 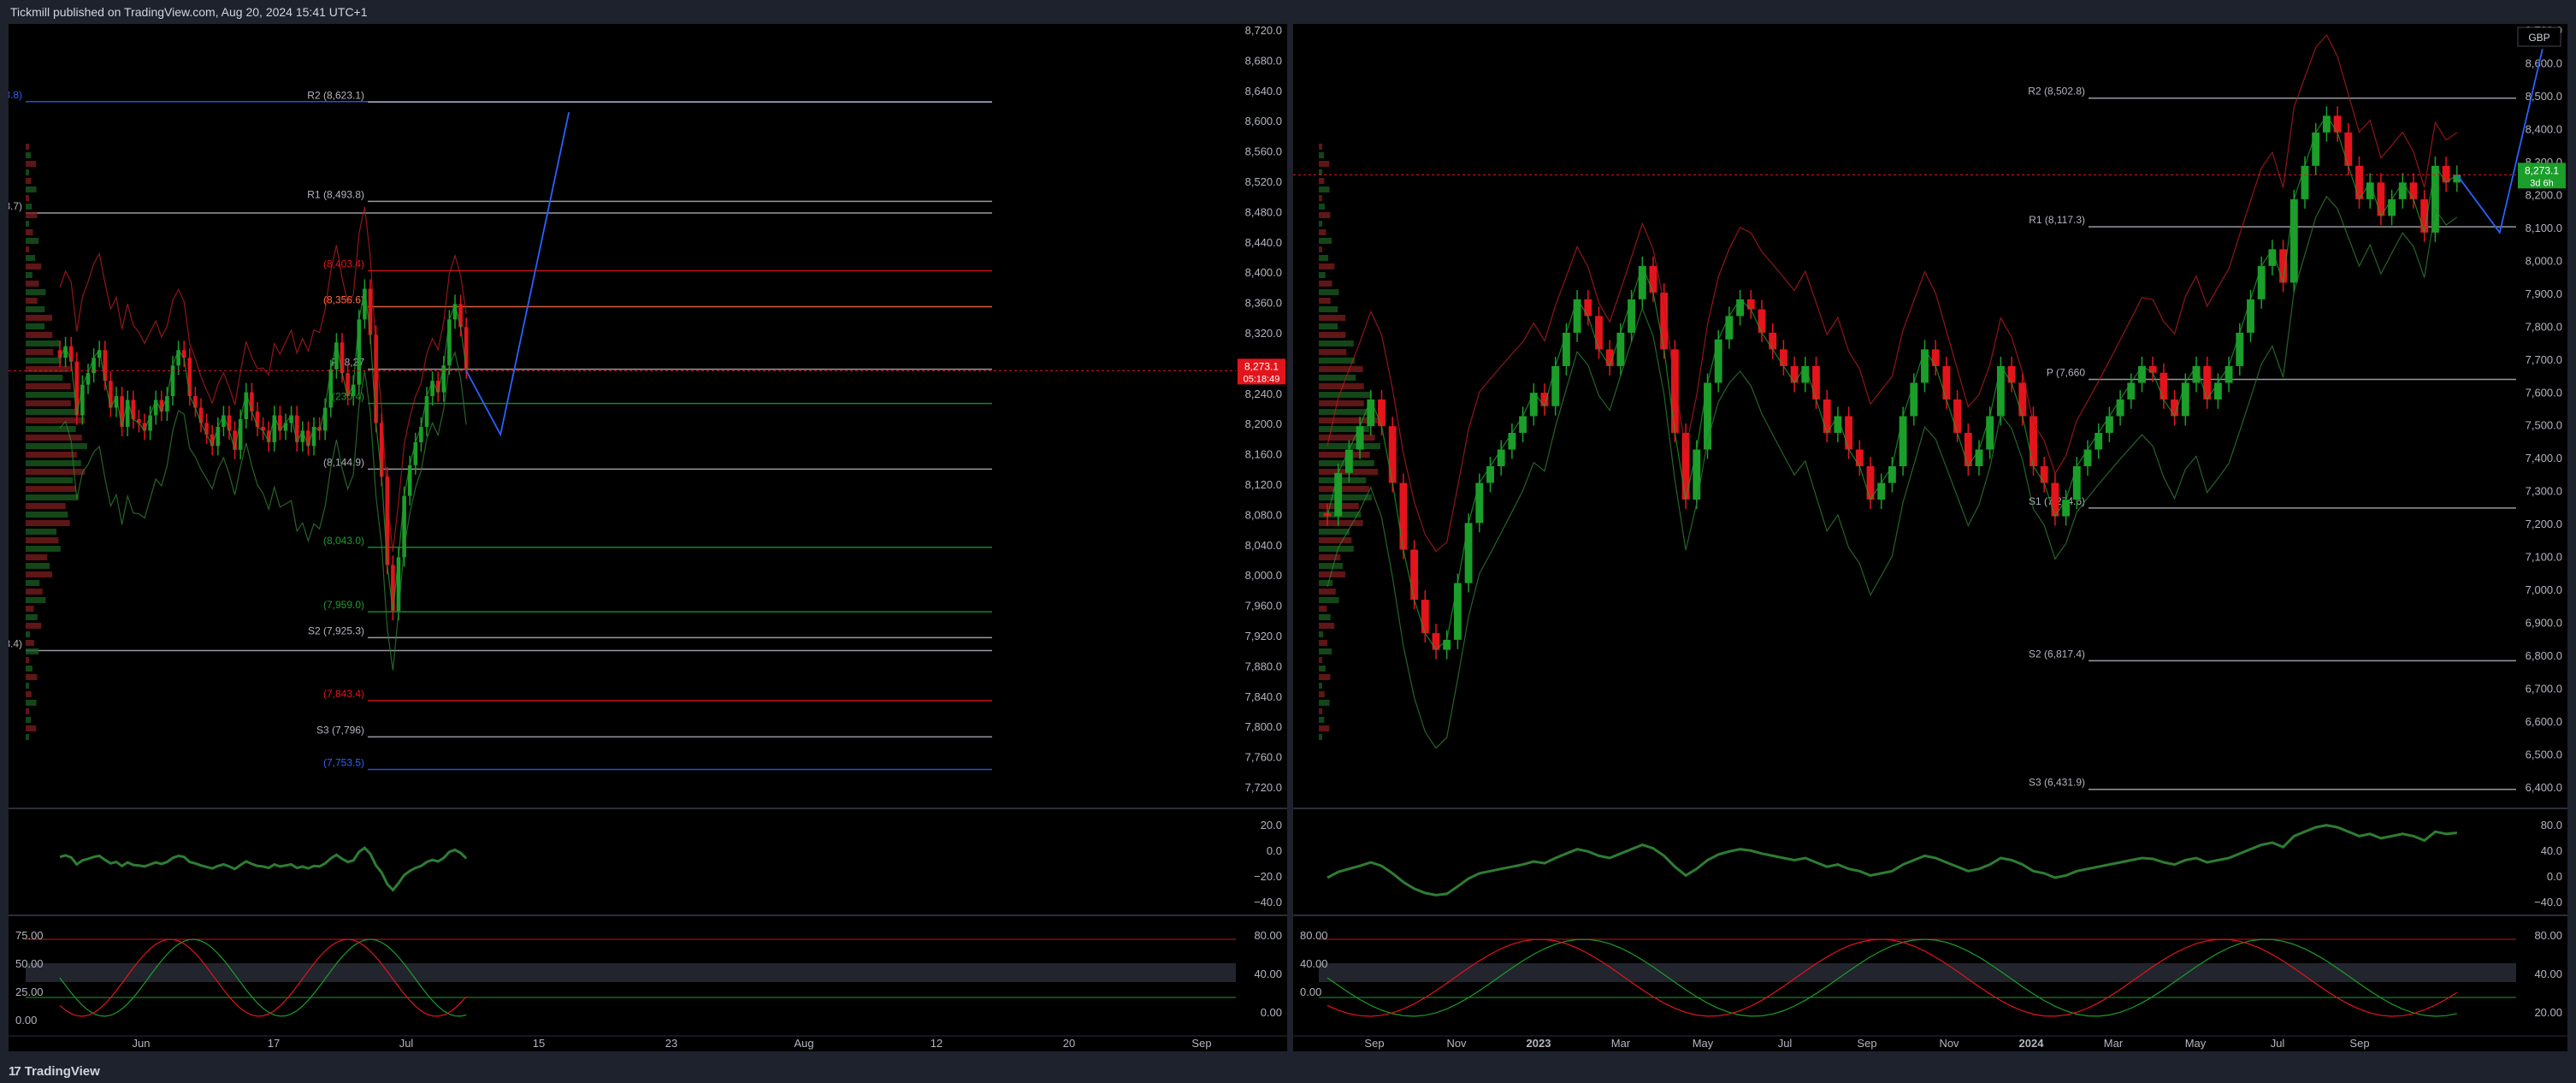 What do you see at coordinates (2544, 721) in the screenshot?
I see `y-tick-label: 6,600.0` at bounding box center [2544, 721].